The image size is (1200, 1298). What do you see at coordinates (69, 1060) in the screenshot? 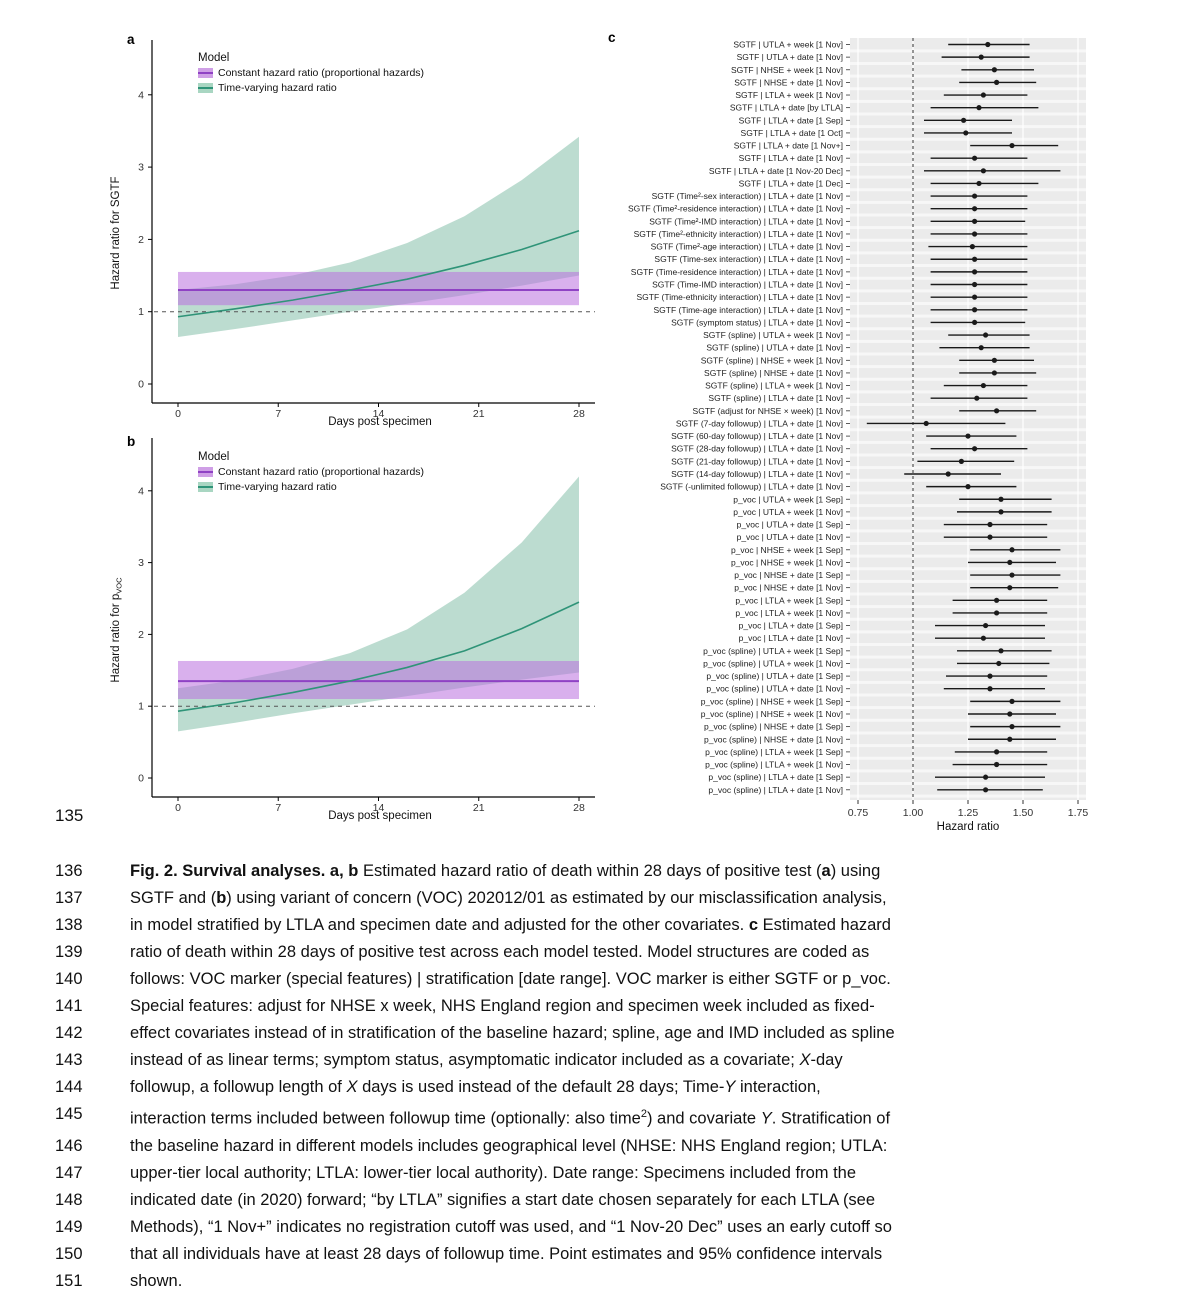
I see `line-number: 143` at bounding box center [69, 1060].